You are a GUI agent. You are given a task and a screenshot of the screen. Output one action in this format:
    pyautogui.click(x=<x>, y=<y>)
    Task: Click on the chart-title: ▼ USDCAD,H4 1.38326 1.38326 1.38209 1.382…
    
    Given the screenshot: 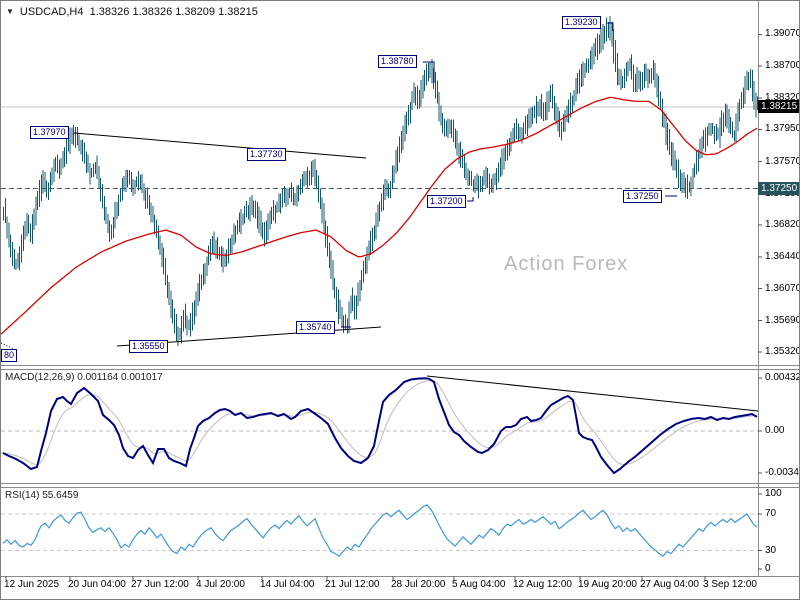 What is the action you would take?
    pyautogui.click(x=132, y=12)
    